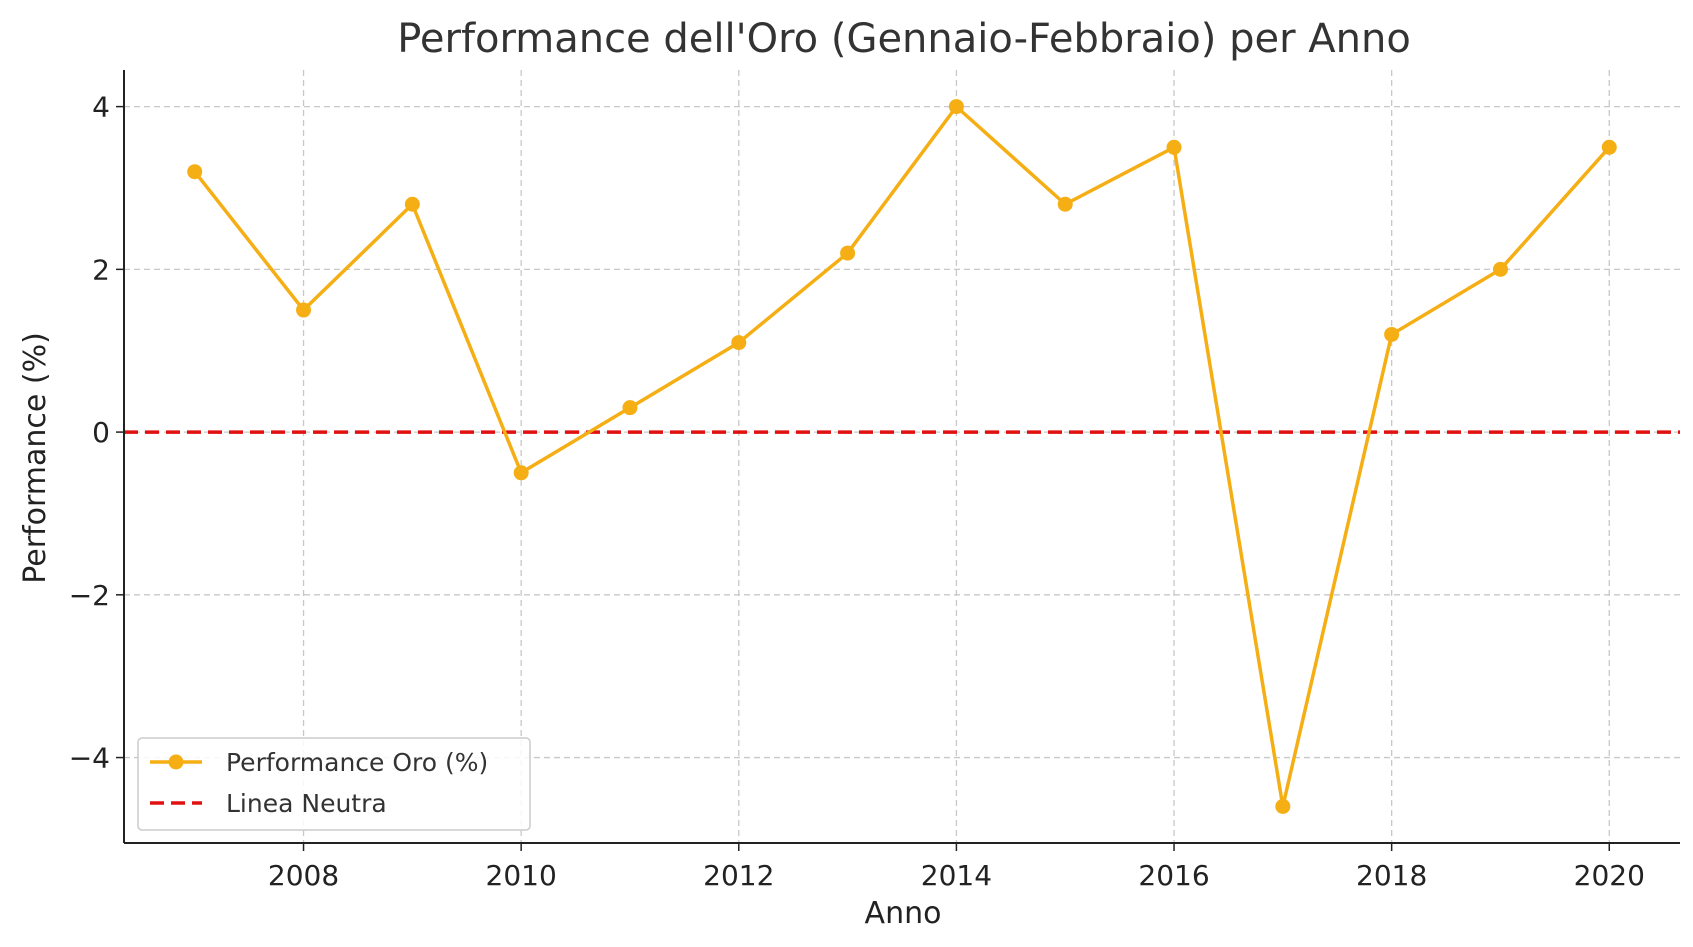 The width and height of the screenshot is (1693, 947). Describe the element at coordinates (738, 875) in the screenshot. I see `x-tick-label-2: 2012` at that location.